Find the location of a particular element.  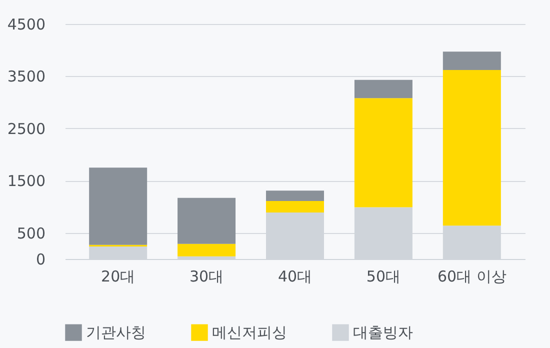

legend-label: 메신저피싱 is located at coordinates (249, 333).